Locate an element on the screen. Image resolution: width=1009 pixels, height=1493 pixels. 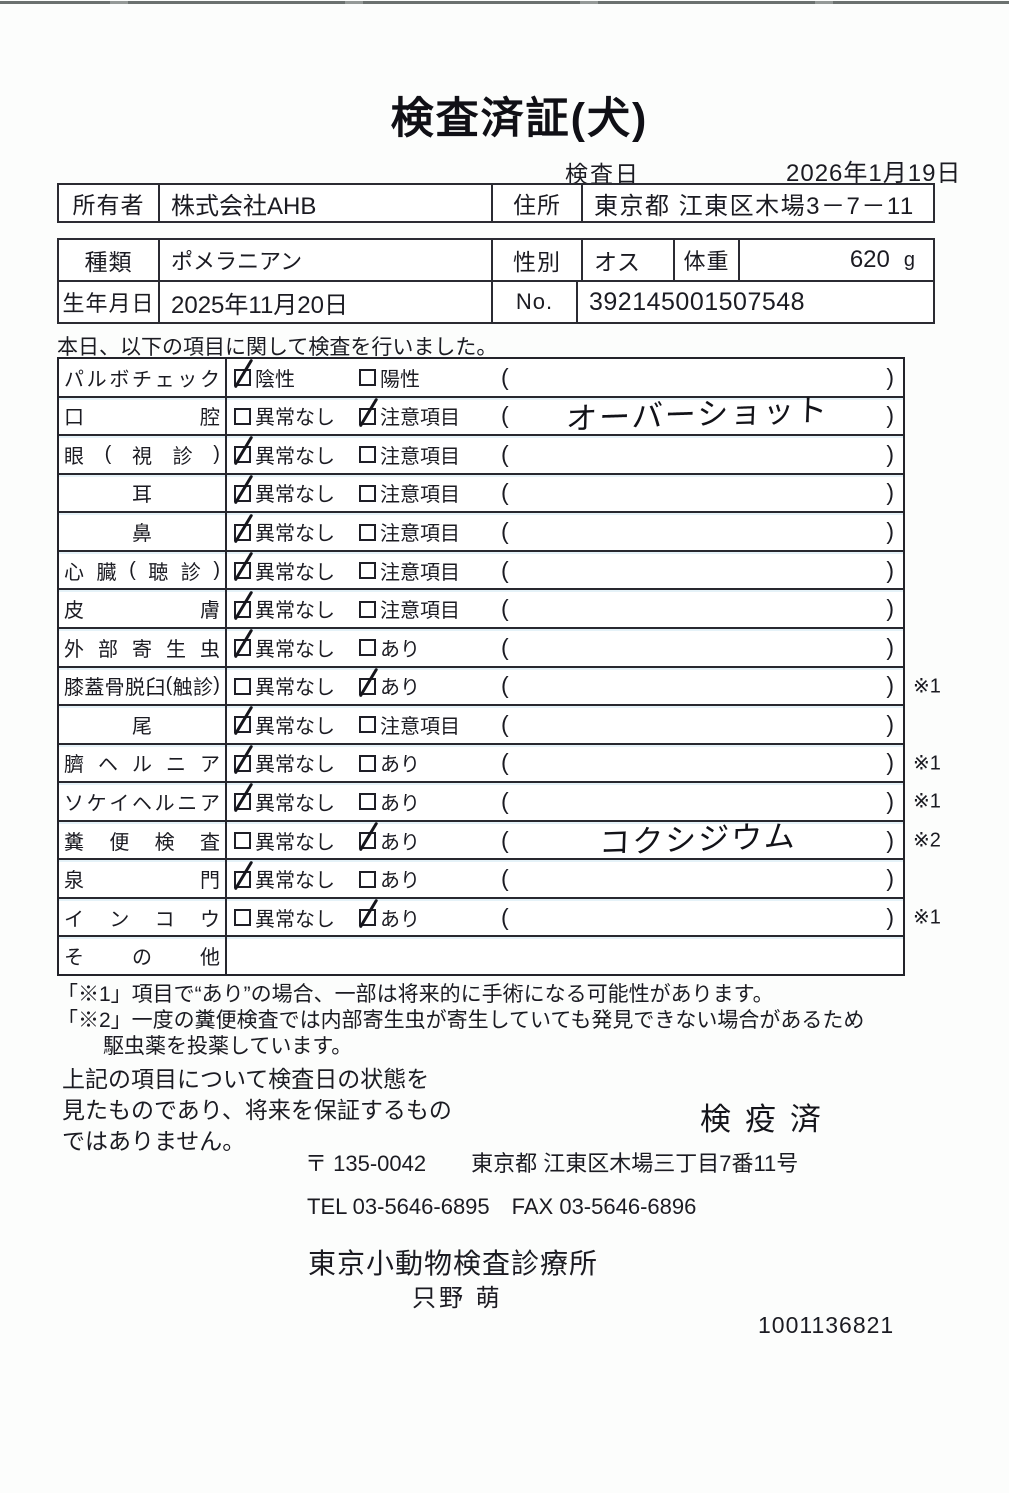
scan-artifact-line is located at coordinates (504, 2).